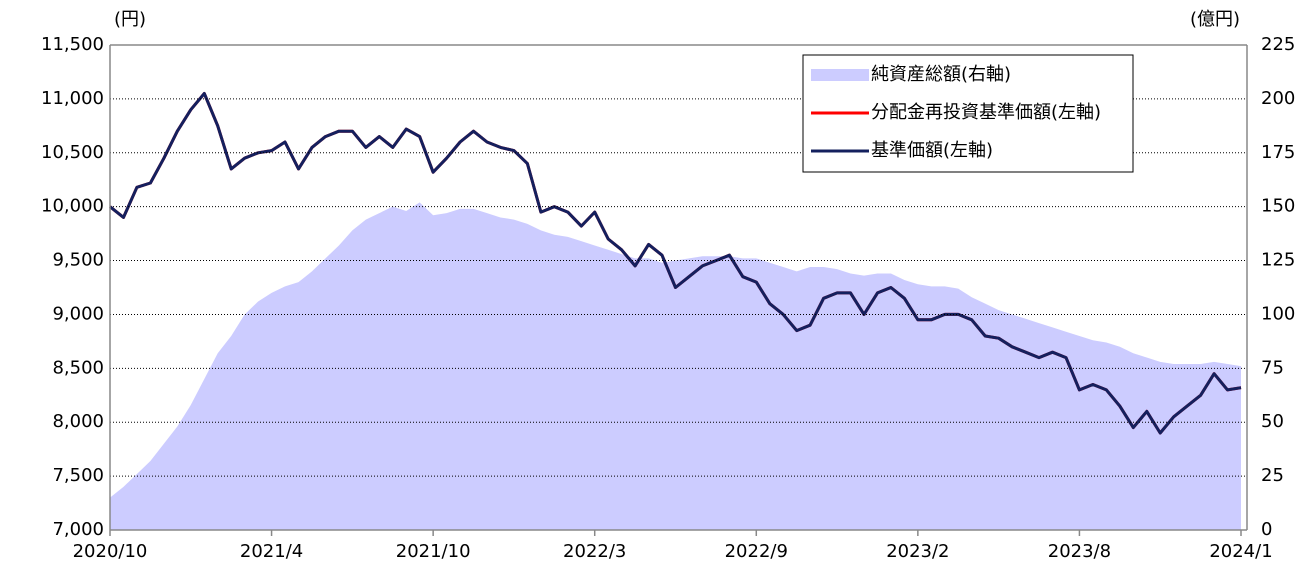 The width and height of the screenshot is (1307, 563). What do you see at coordinates (110, 551) in the screenshot?
I see `x-tick-label: 2020/10` at bounding box center [110, 551].